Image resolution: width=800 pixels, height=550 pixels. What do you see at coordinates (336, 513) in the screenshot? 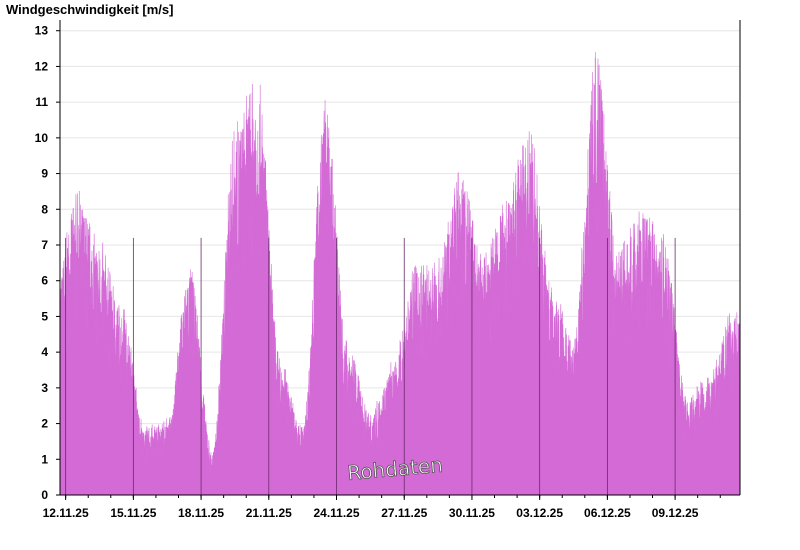
I see `x-tick-label: 24.11.25` at bounding box center [336, 513].